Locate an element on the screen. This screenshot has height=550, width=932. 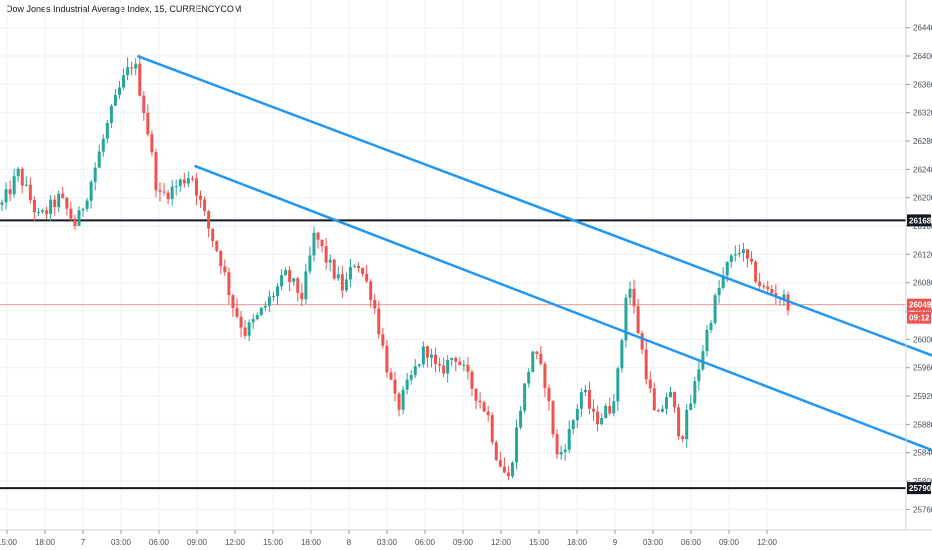
x-tick-label: 12:00 is located at coordinates (501, 542).